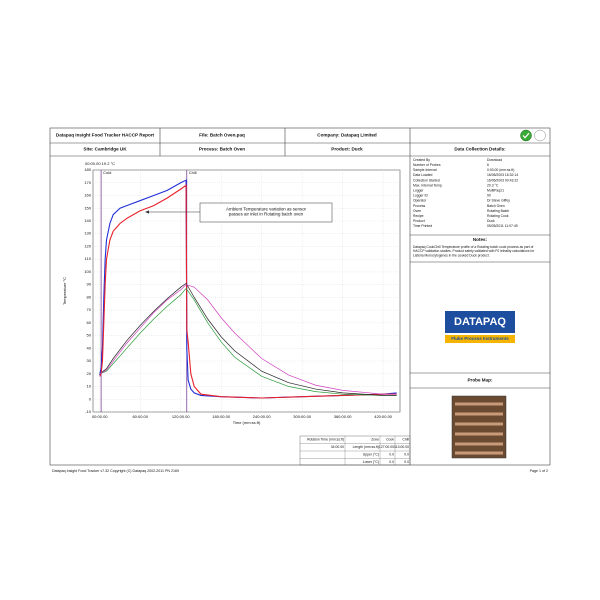 The height and width of the screenshot is (600, 600). What do you see at coordinates (87, 195) in the screenshot?
I see `y-tick-label: 160` at bounding box center [87, 195].